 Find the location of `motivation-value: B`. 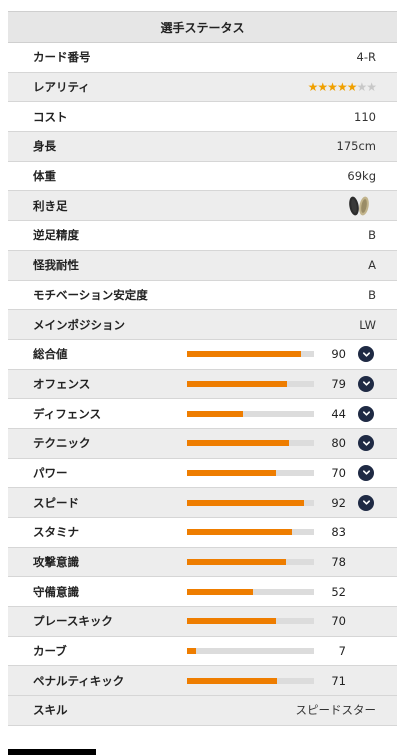

motivation-value: B is located at coordinates (372, 294).